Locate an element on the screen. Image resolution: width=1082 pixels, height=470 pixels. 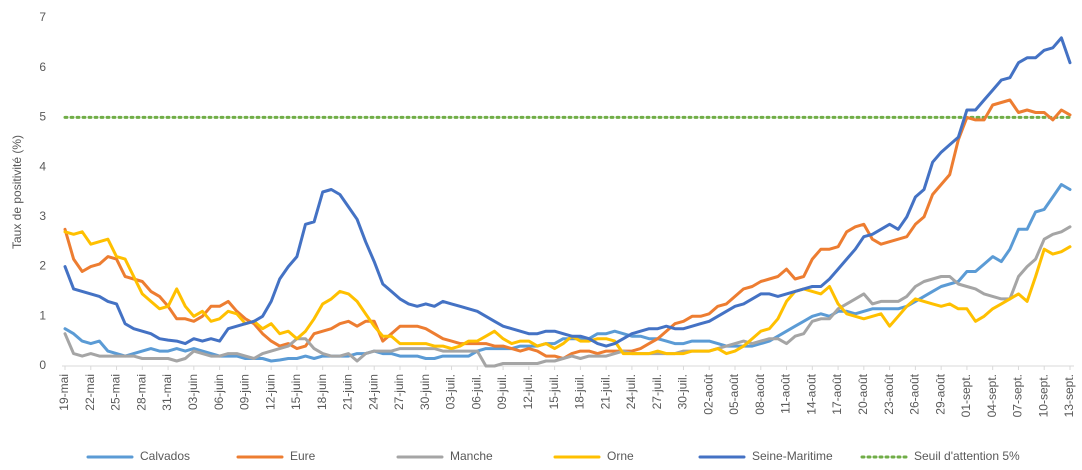
x-tick-label: 06-juil. is located at coordinates (476, 391).